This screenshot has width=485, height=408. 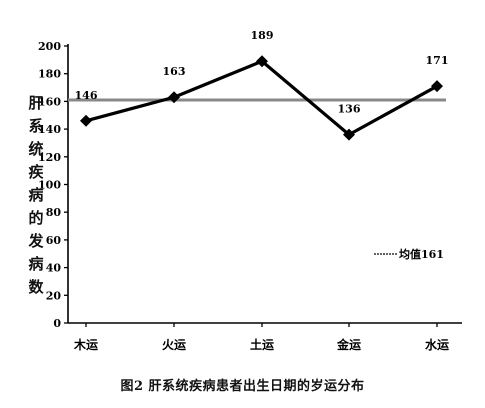 What do you see at coordinates (54, 295) in the screenshot?
I see `y-tick-label: 20` at bounding box center [54, 295].